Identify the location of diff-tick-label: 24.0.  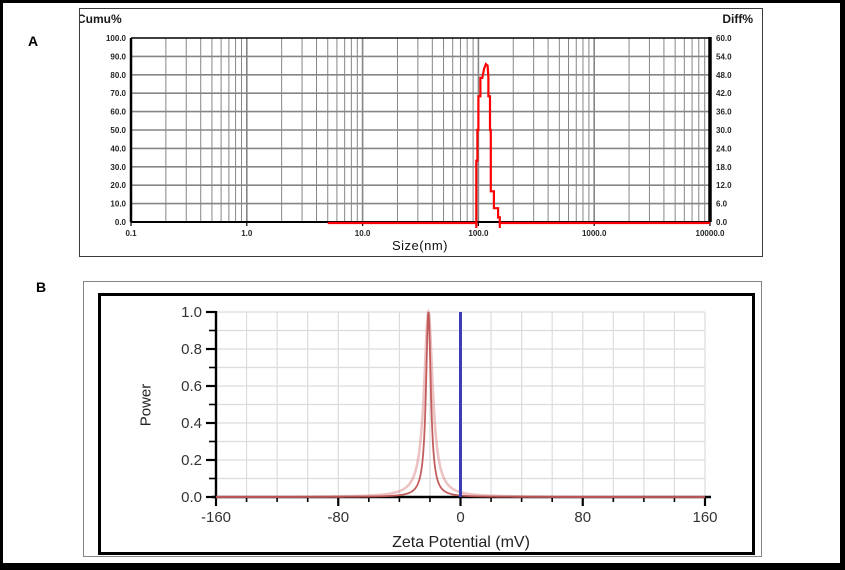
(724, 148).